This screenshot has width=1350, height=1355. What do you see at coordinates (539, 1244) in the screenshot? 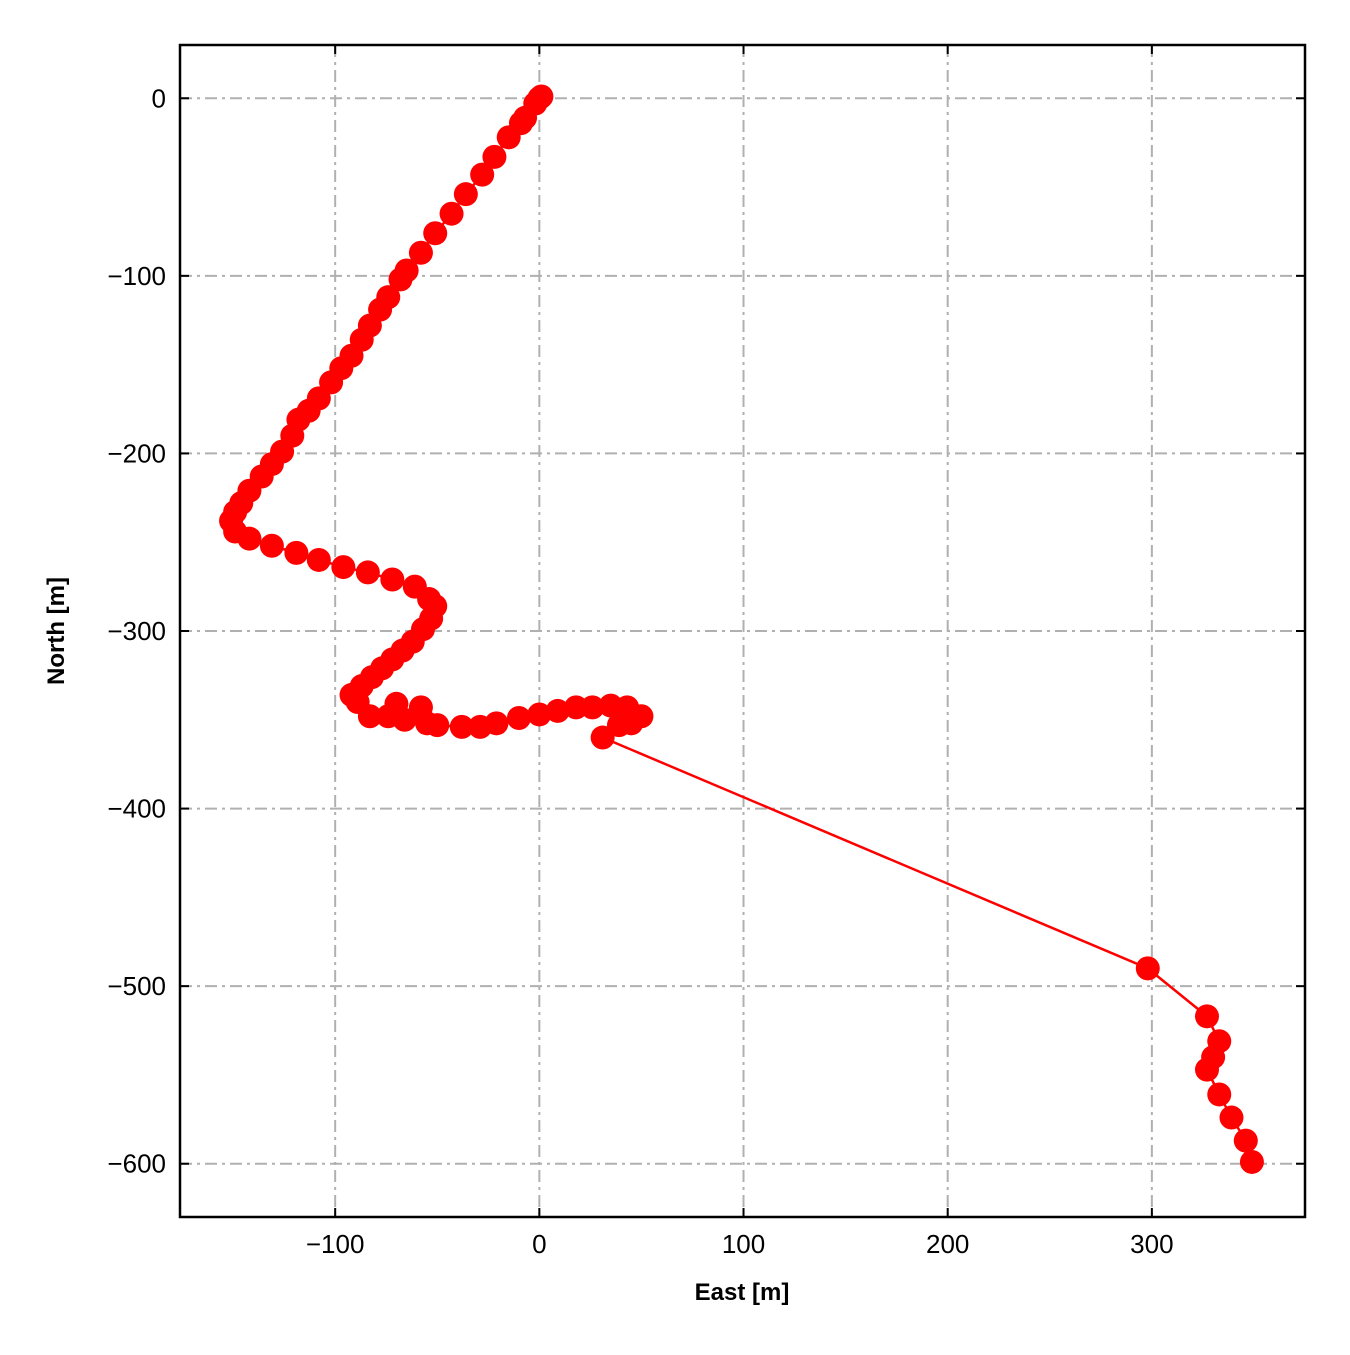
I see `x-tick-label: 0` at bounding box center [539, 1244].